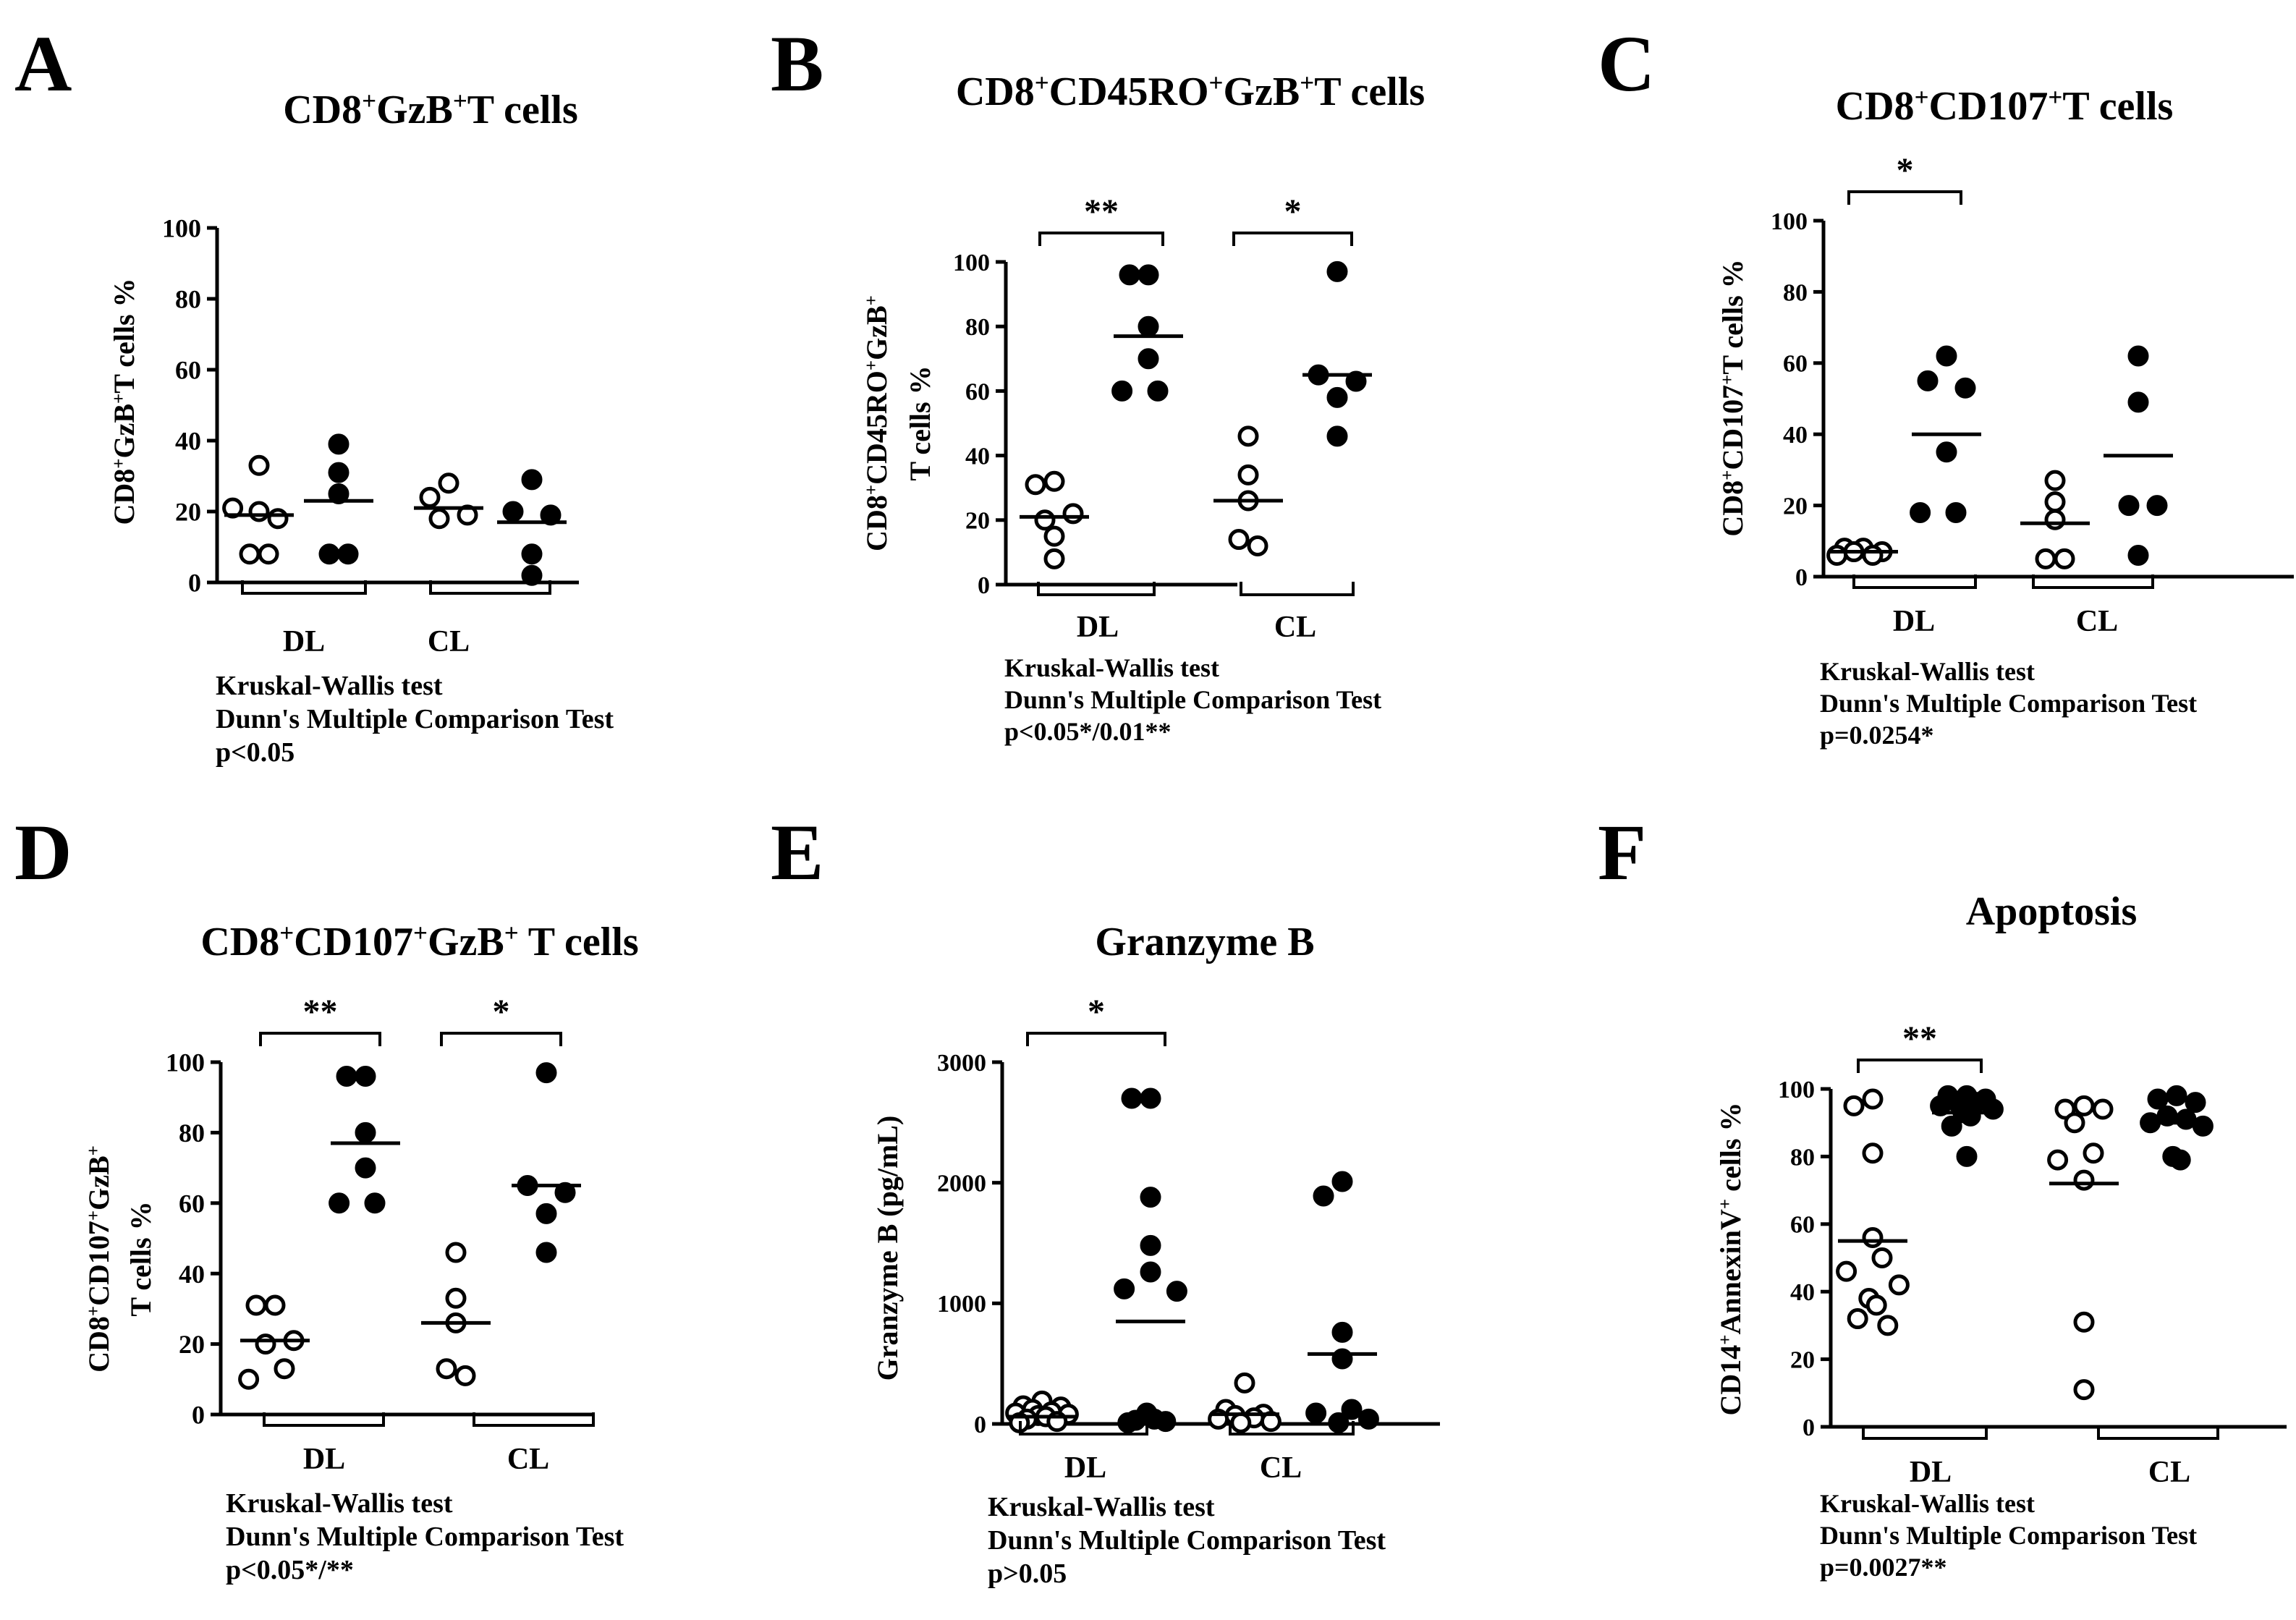 The width and height of the screenshot is (2296, 1620). I want to click on y-axis-label-line2: T cells %, so click(920, 422).